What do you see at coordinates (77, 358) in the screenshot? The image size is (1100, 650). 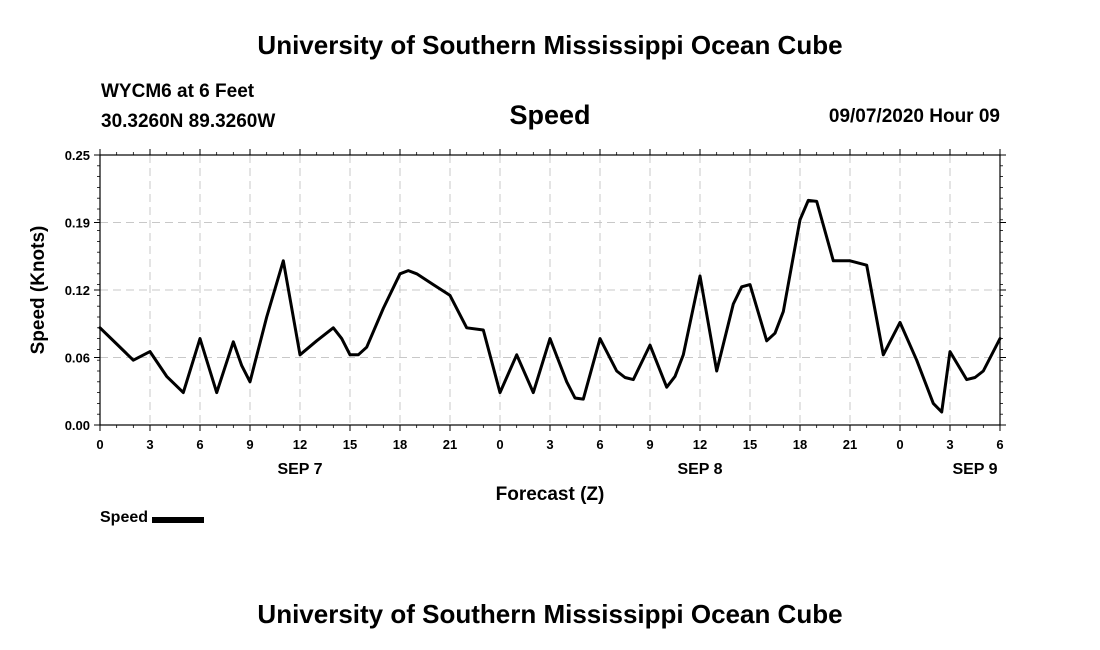 I see `y-tick-label: 0.06` at bounding box center [77, 358].